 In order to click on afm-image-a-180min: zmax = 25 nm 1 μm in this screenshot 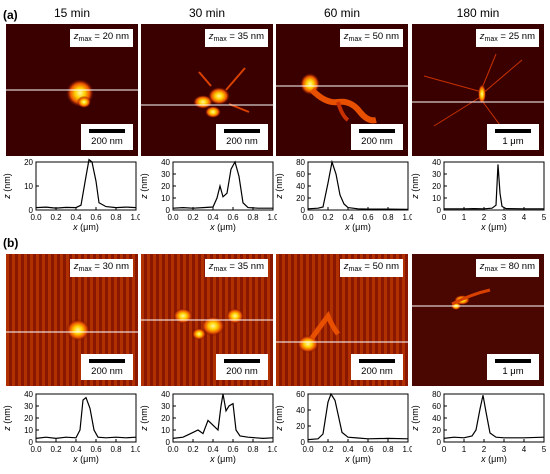, I will do `click(478, 90)`.